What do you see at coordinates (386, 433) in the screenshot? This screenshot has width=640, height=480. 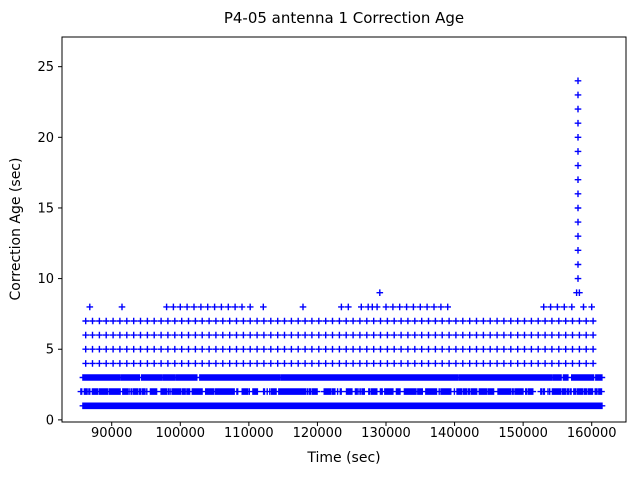 I see `x-tick-label: 130000` at bounding box center [386, 433].